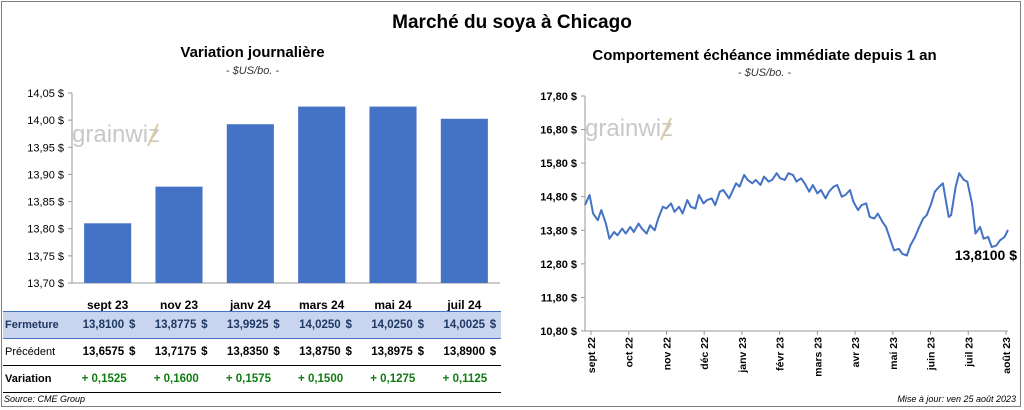 This screenshot has height=410, width=1024. I want to click on left-watermark: grainwiz, so click(116, 134).